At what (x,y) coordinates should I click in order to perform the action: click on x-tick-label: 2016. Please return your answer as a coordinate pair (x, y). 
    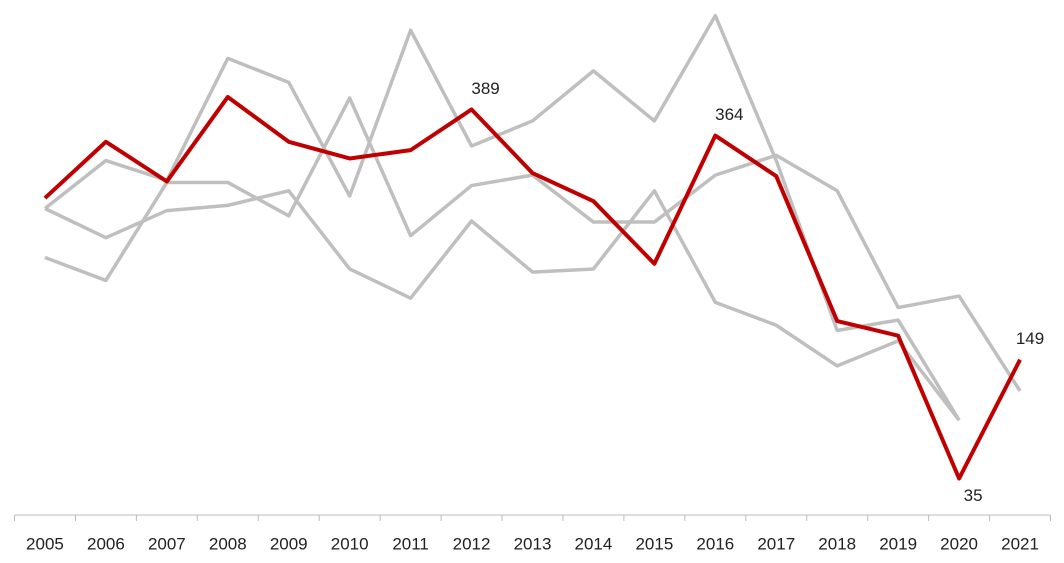
    Looking at the image, I should click on (715, 543).